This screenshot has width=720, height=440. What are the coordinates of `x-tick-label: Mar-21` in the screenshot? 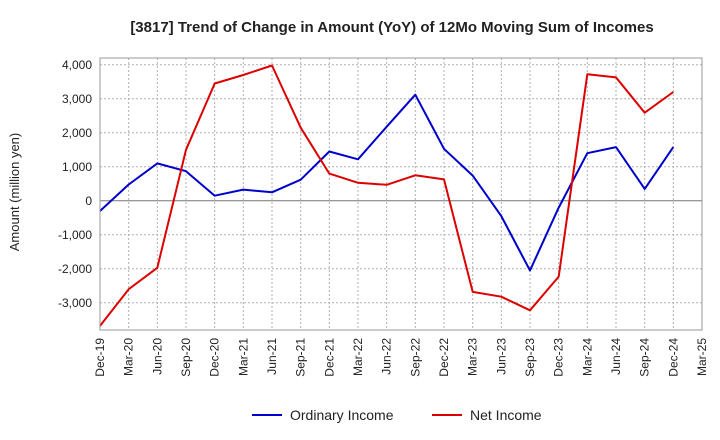 It's located at (243, 357).